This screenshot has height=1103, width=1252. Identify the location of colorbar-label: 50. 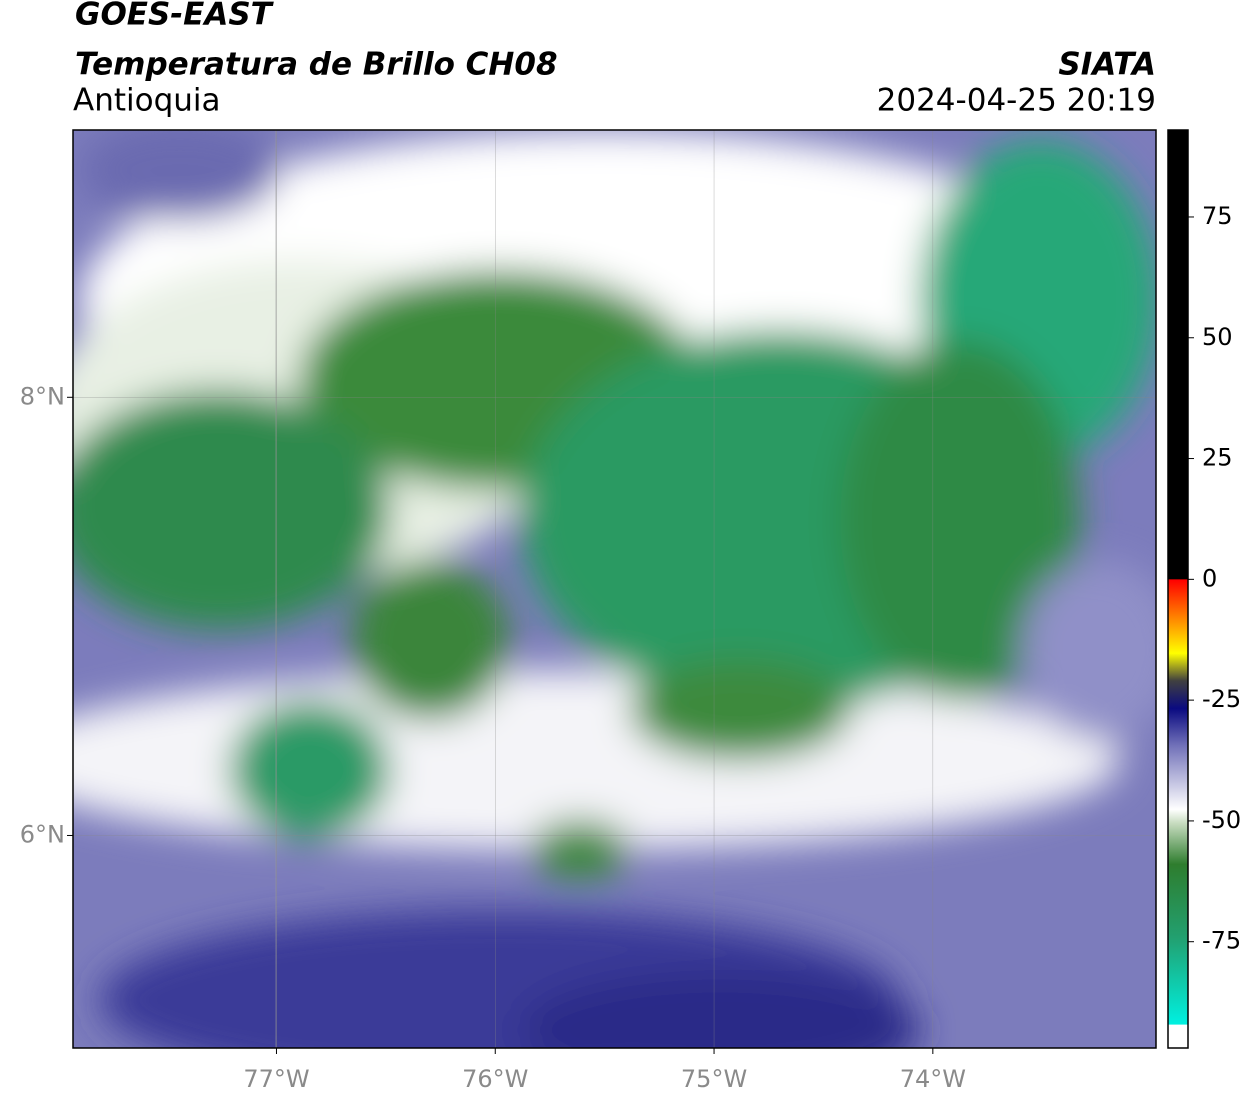
(1217, 337).